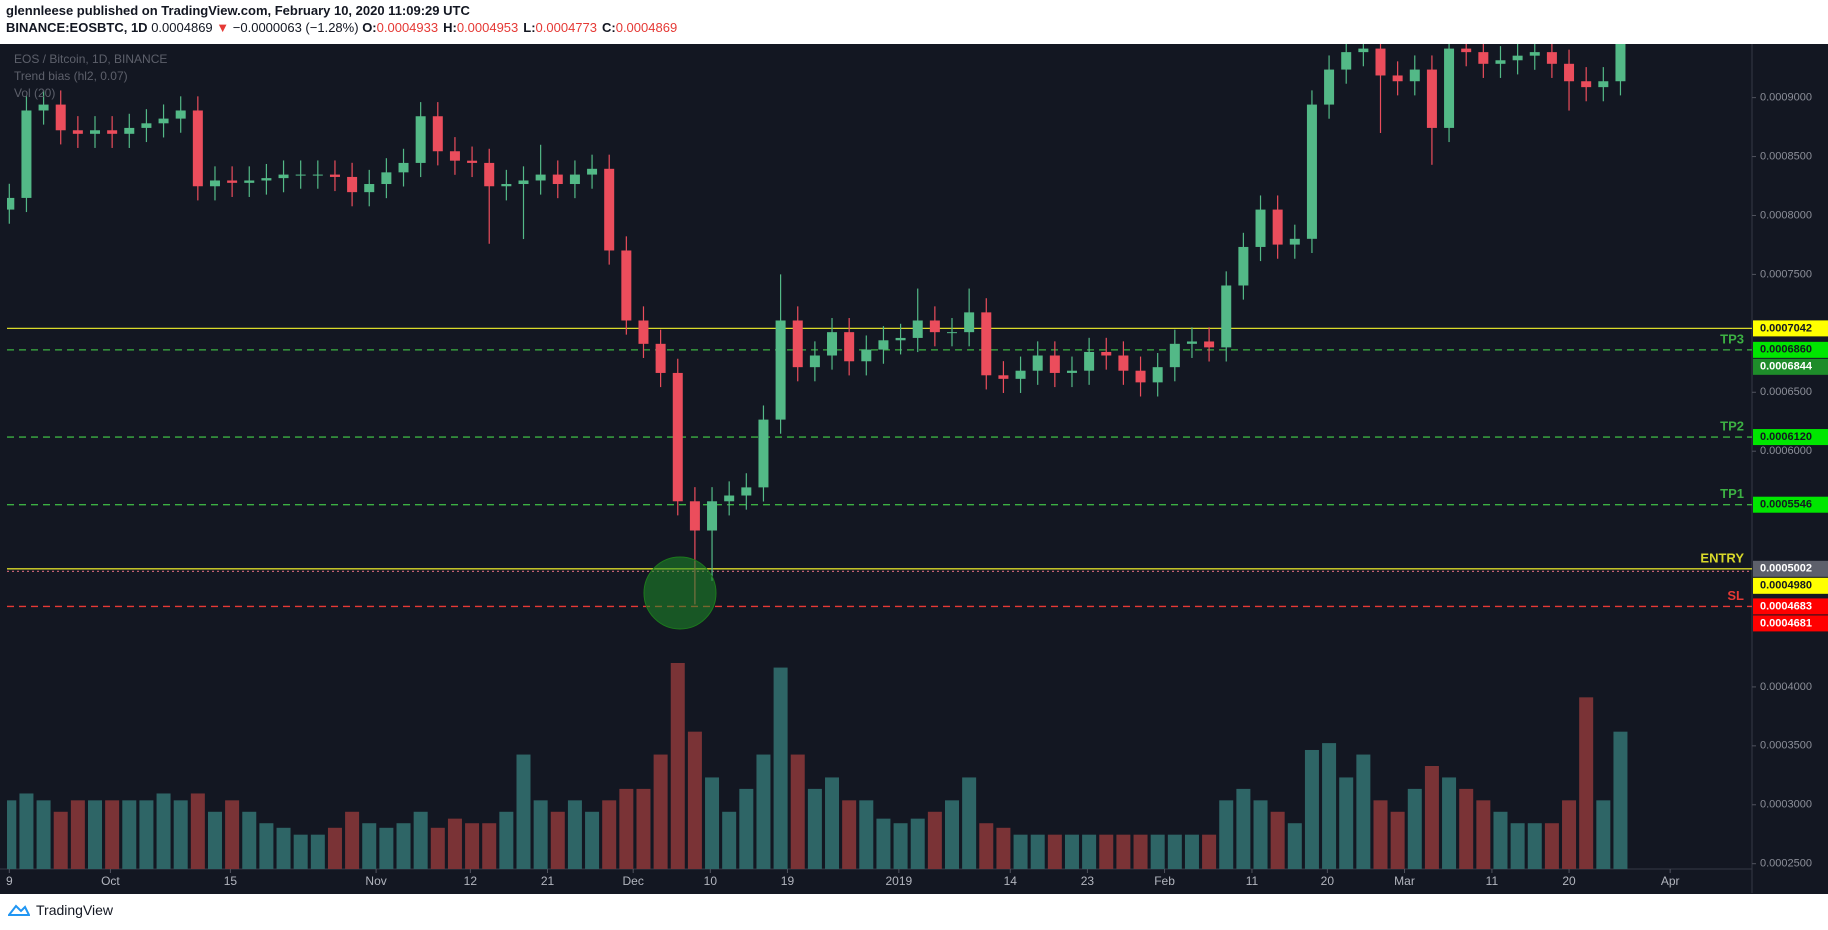 The width and height of the screenshot is (1828, 930). What do you see at coordinates (1252, 881) in the screenshot?
I see `x-tick-label: 11` at bounding box center [1252, 881].